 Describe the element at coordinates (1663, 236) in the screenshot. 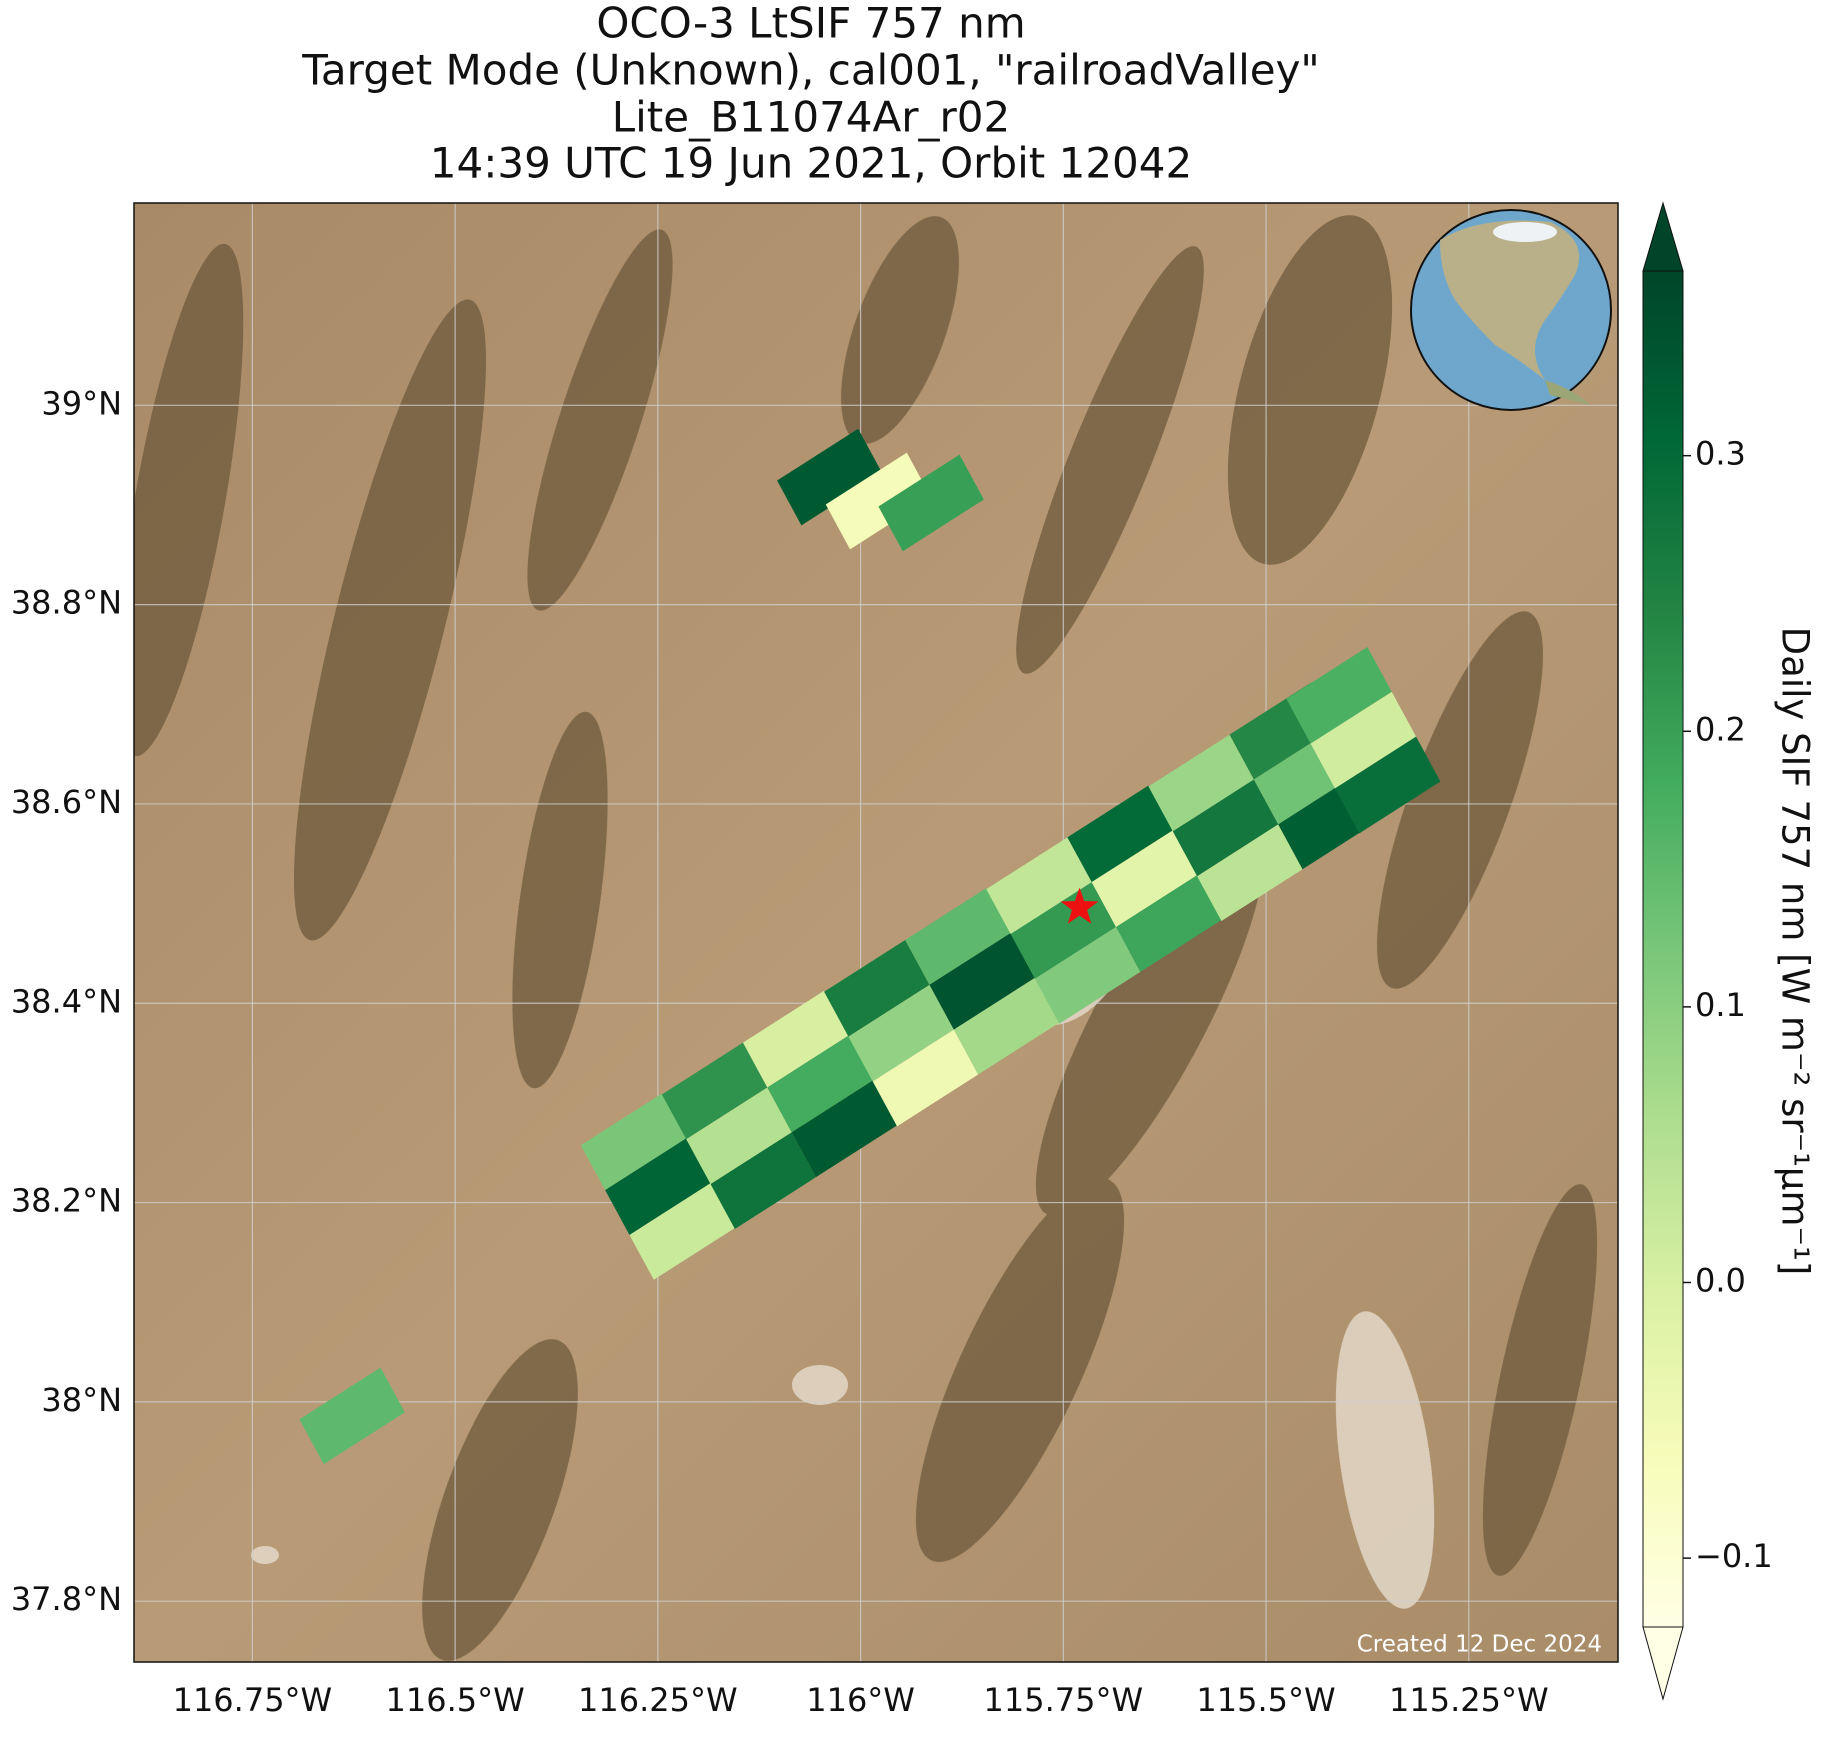

I see `colorbar-extend-max` at that location.